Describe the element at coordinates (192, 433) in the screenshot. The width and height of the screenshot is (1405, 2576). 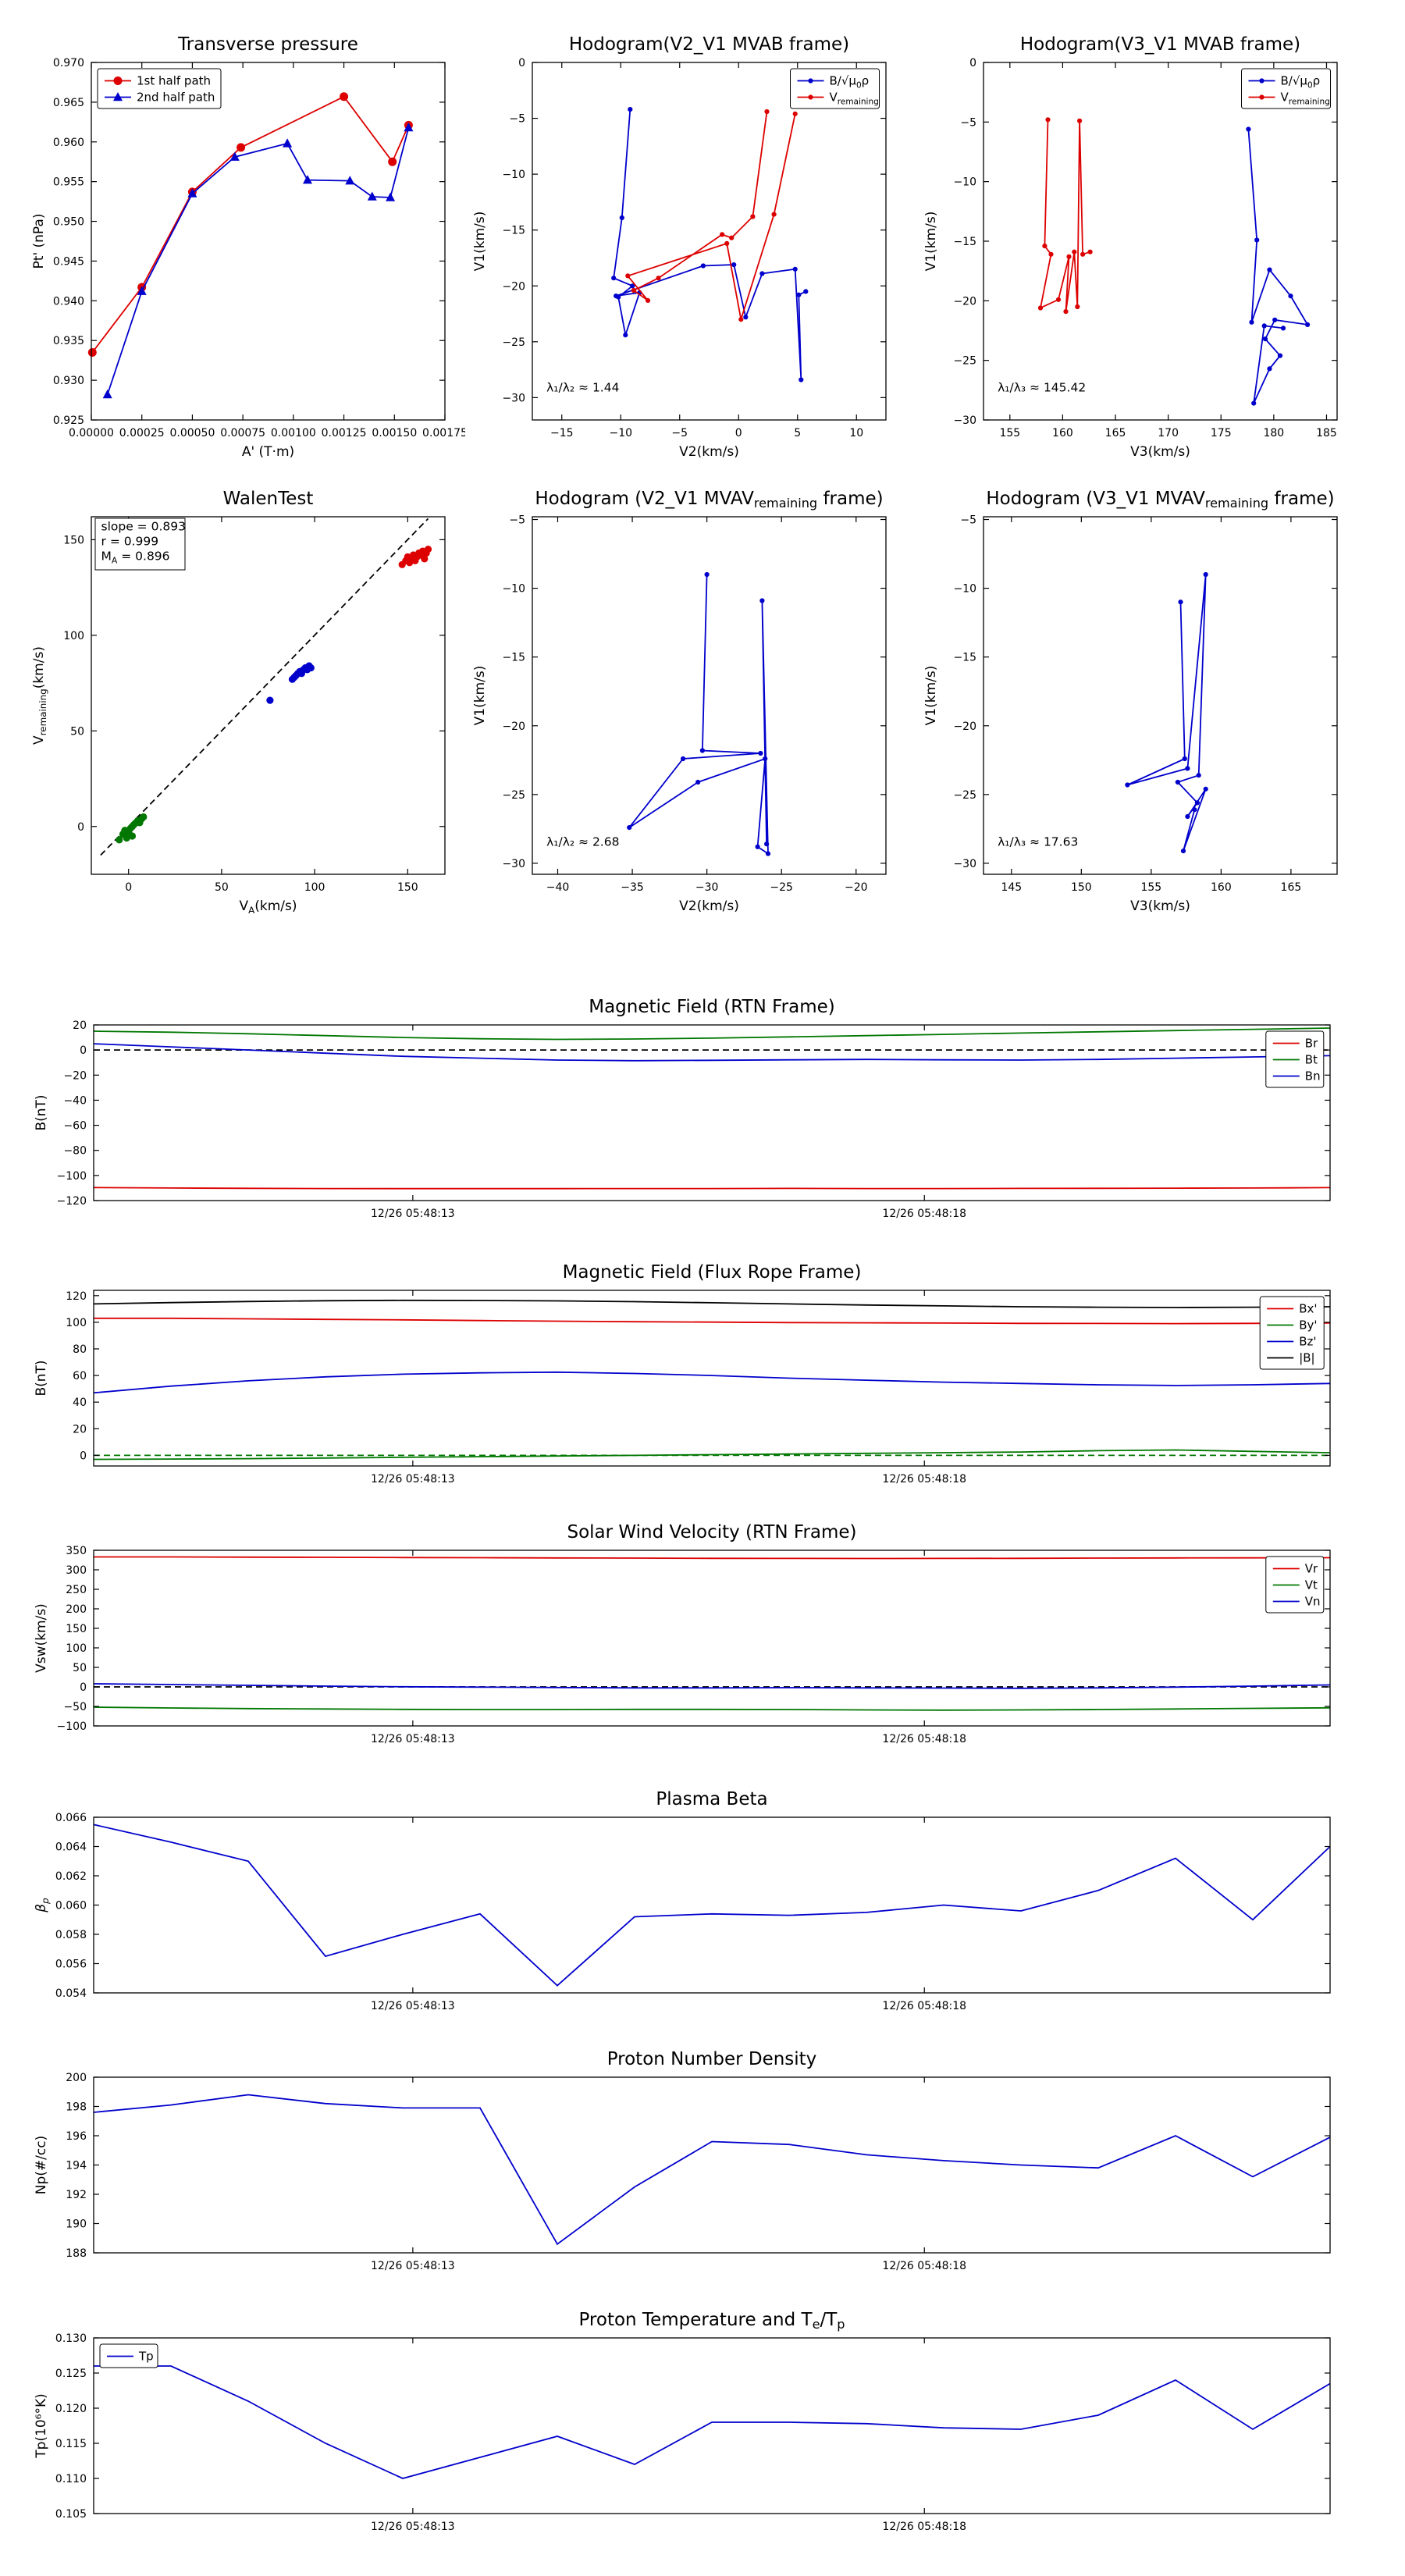
I see `svg-text: 0.00050` at that location.